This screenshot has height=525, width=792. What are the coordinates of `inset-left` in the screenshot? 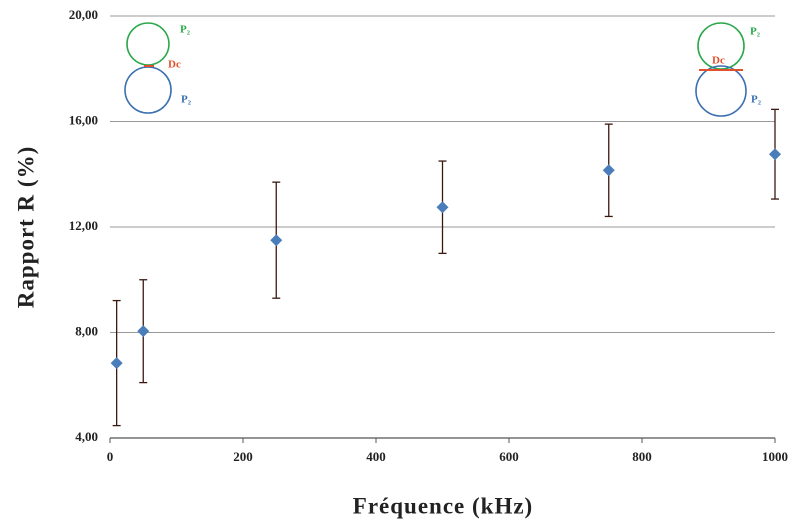 It's located at (148, 68).